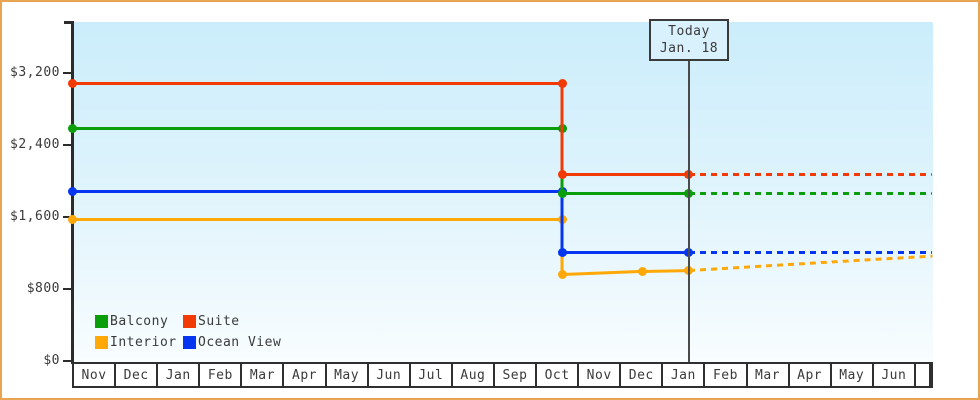  Describe the element at coordinates (516, 375) in the screenshot. I see `x-axis-month-label: Sep` at that location.